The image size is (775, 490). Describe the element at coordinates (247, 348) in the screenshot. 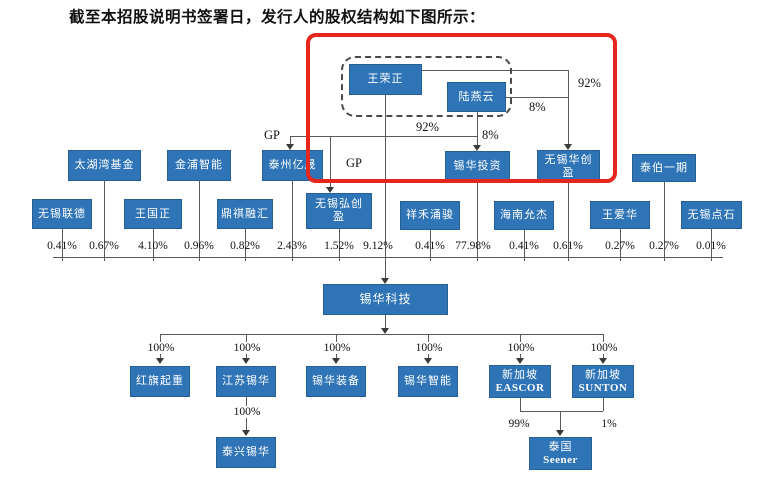

I see `pct-sub-1: 100%` at that location.